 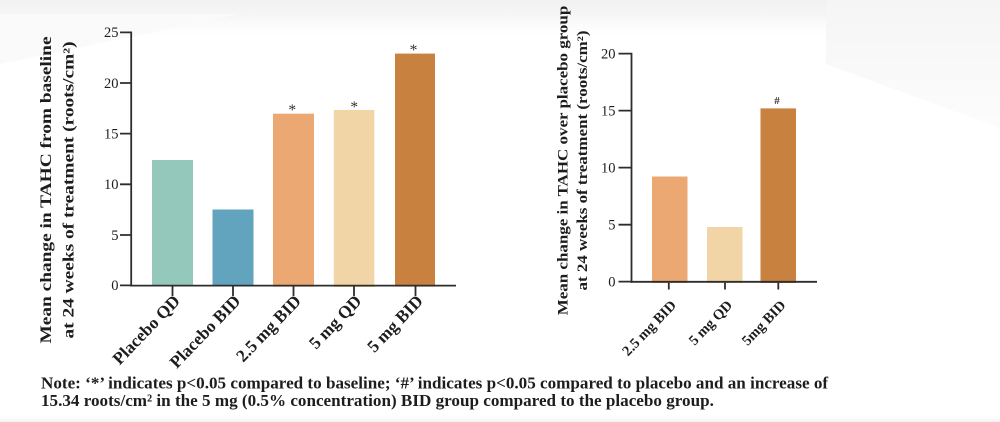 I want to click on svg-text: 25, so click(x=111, y=33).